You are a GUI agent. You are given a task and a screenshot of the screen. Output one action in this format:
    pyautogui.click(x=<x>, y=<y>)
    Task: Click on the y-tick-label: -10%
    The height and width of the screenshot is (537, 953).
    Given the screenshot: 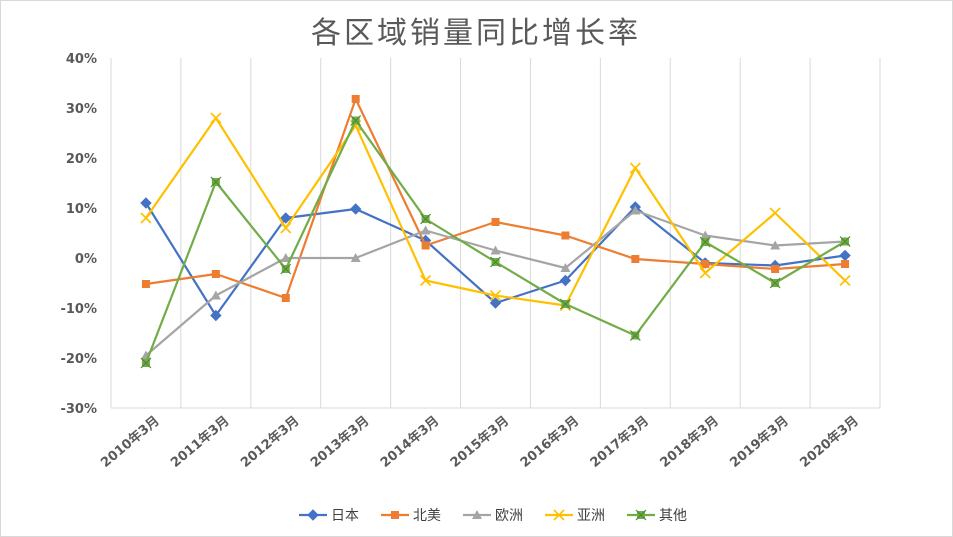 What is the action you would take?
    pyautogui.click(x=78, y=309)
    